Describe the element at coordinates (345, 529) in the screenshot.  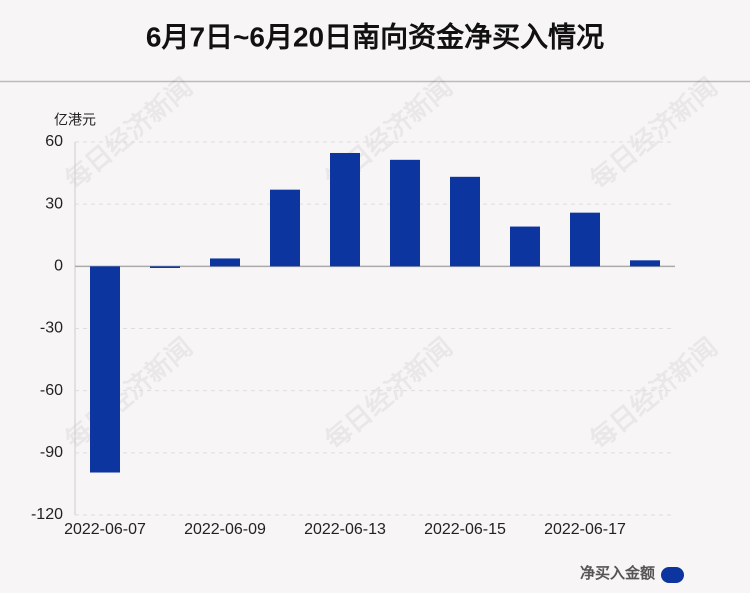
I see `x-tick-label: 2022-06-13` at that location.